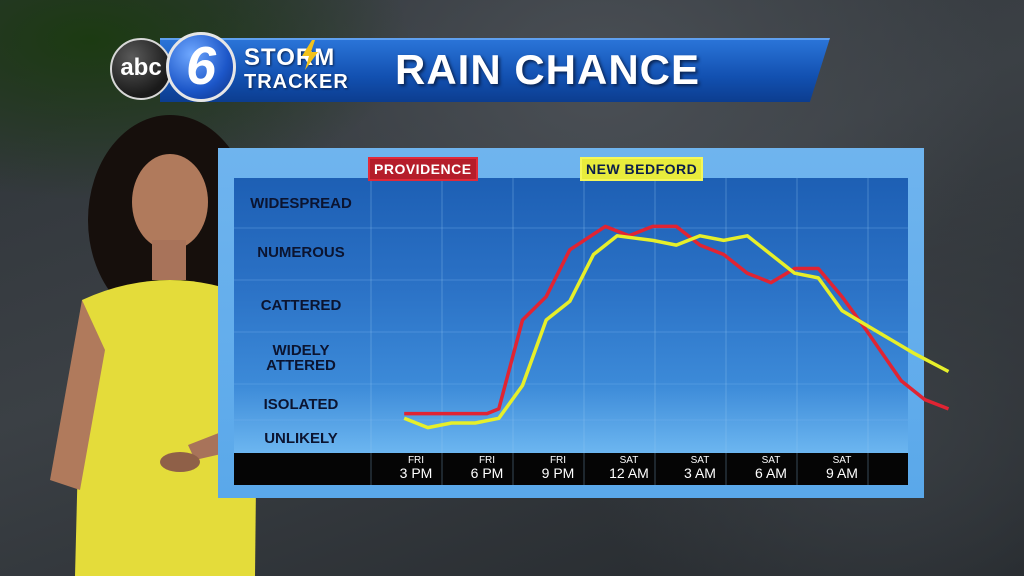 This screenshot has width=1024, height=576. I want to click on header-banner, so click(495, 70).